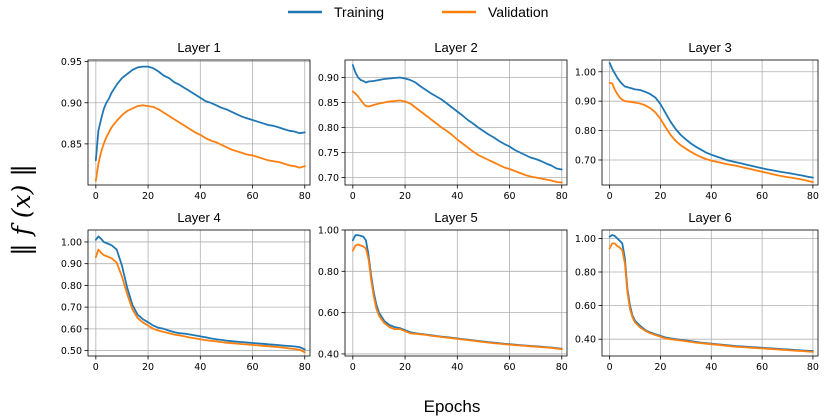 The height and width of the screenshot is (419, 830). I want to click on panel-title: Layer 6, so click(709, 217).